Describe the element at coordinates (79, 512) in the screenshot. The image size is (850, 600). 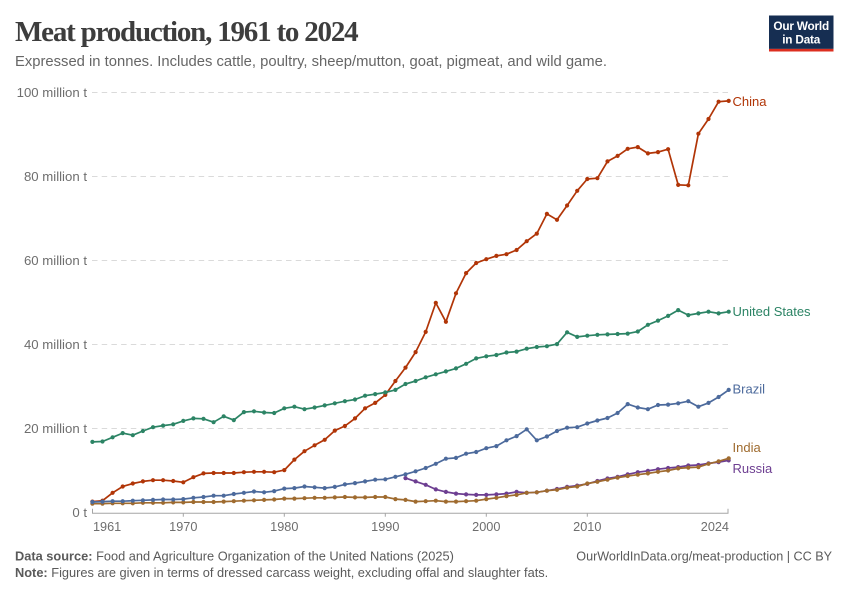
I see `svg-text: 0 t` at that location.